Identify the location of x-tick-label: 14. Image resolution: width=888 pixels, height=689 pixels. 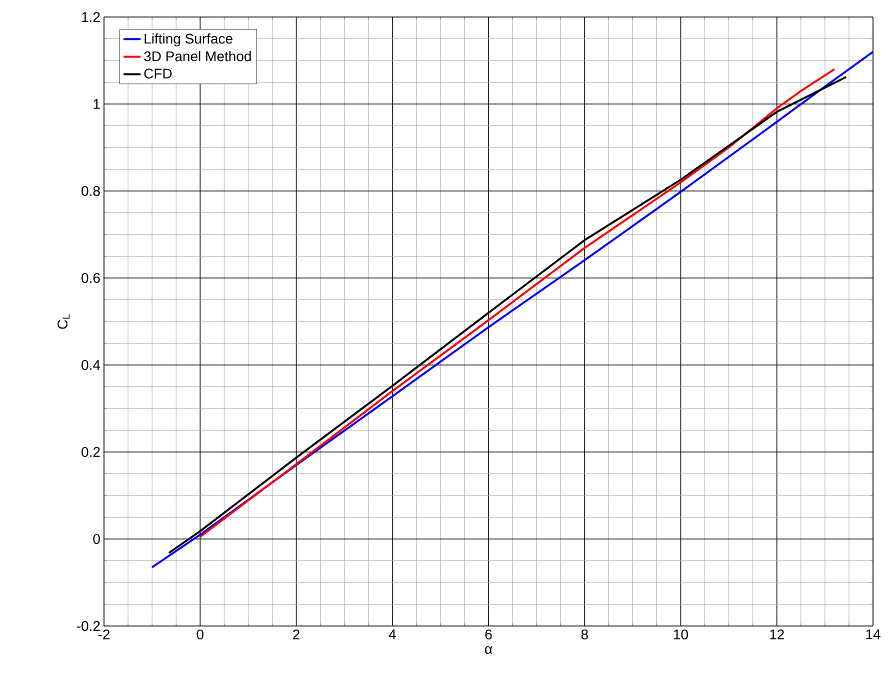
(873, 635).